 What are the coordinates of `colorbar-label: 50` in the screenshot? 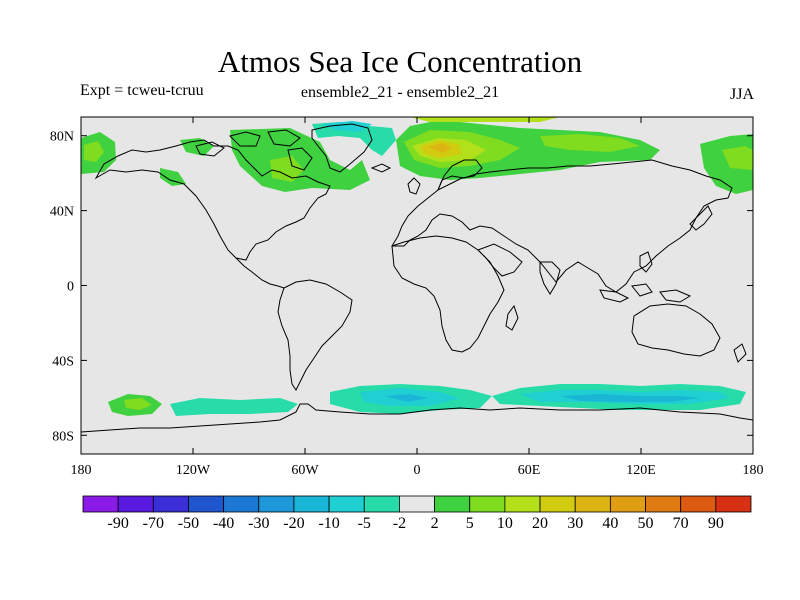 It's located at (646, 523).